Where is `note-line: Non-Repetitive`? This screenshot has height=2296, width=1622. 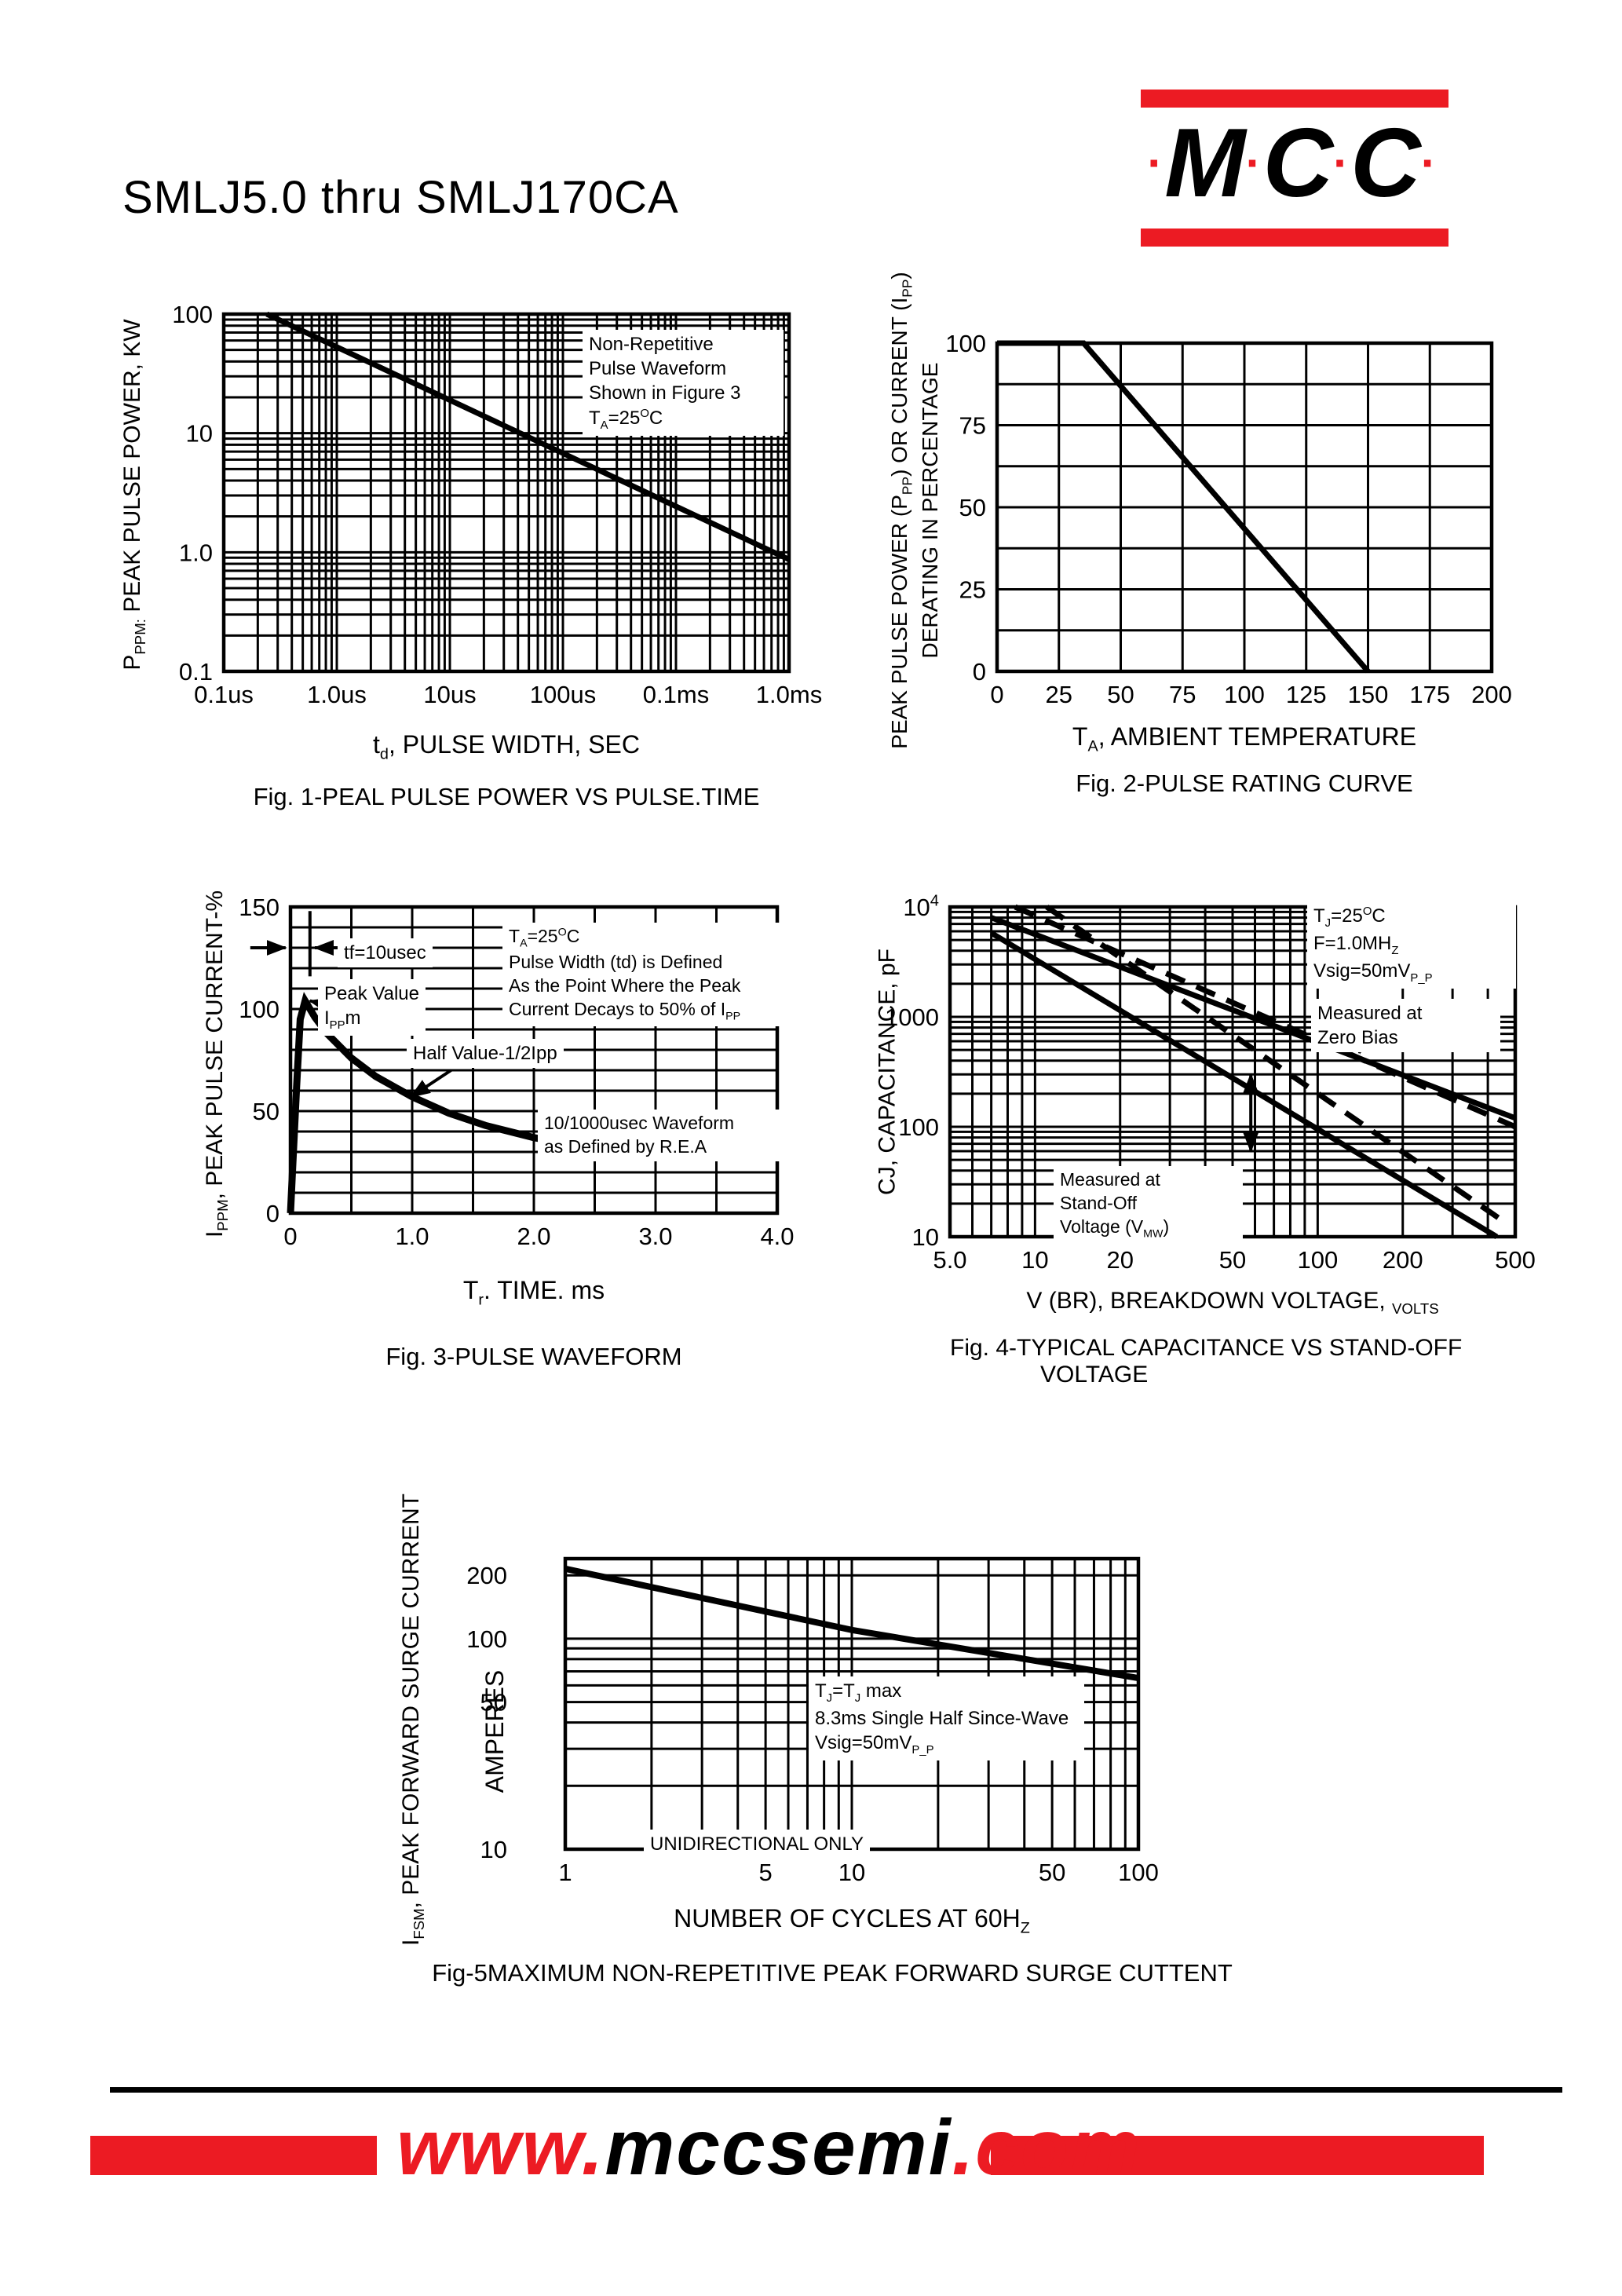
note-line: Non-Repetitive is located at coordinates (651, 345).